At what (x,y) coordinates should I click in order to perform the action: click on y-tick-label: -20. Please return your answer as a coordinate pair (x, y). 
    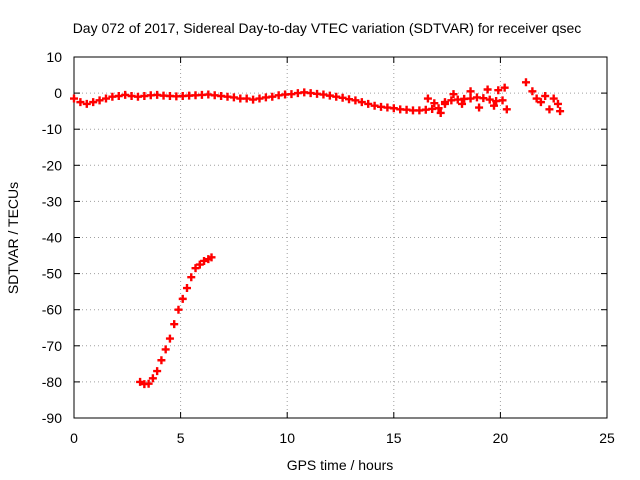
    Looking at the image, I should click on (52, 165).